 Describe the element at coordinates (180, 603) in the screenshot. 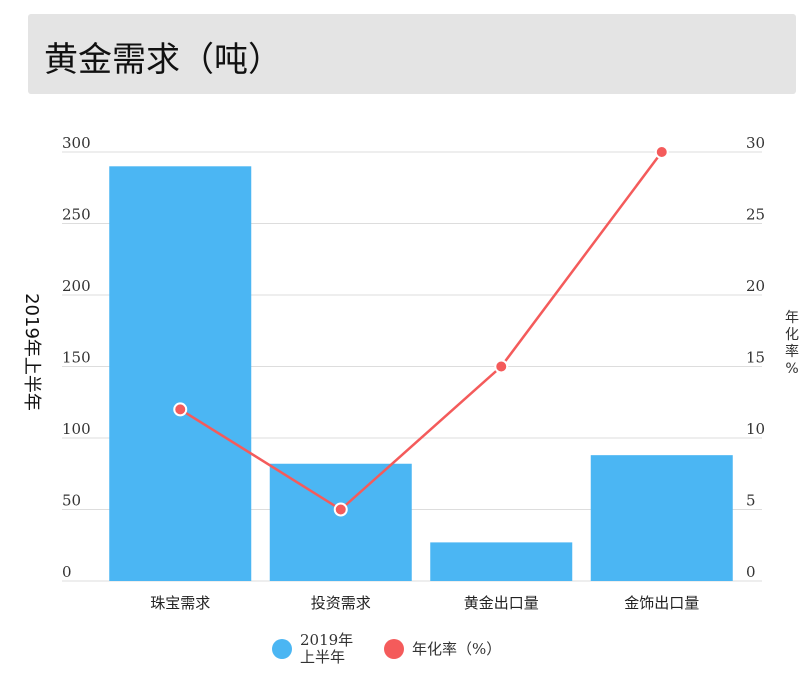

I see `category-label: 珠宝需求` at that location.